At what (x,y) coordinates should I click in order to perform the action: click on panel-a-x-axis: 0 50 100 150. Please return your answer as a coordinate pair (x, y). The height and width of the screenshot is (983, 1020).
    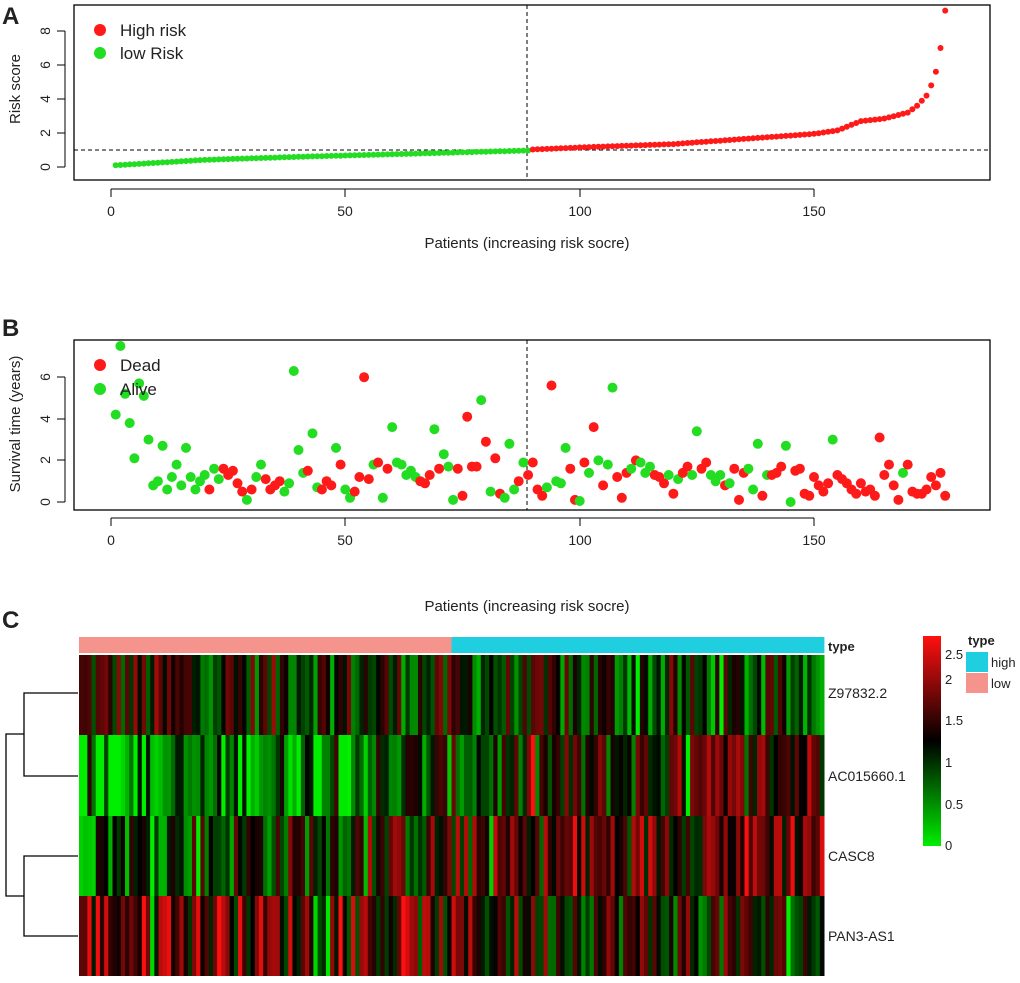
    Looking at the image, I should click on (466, 203).